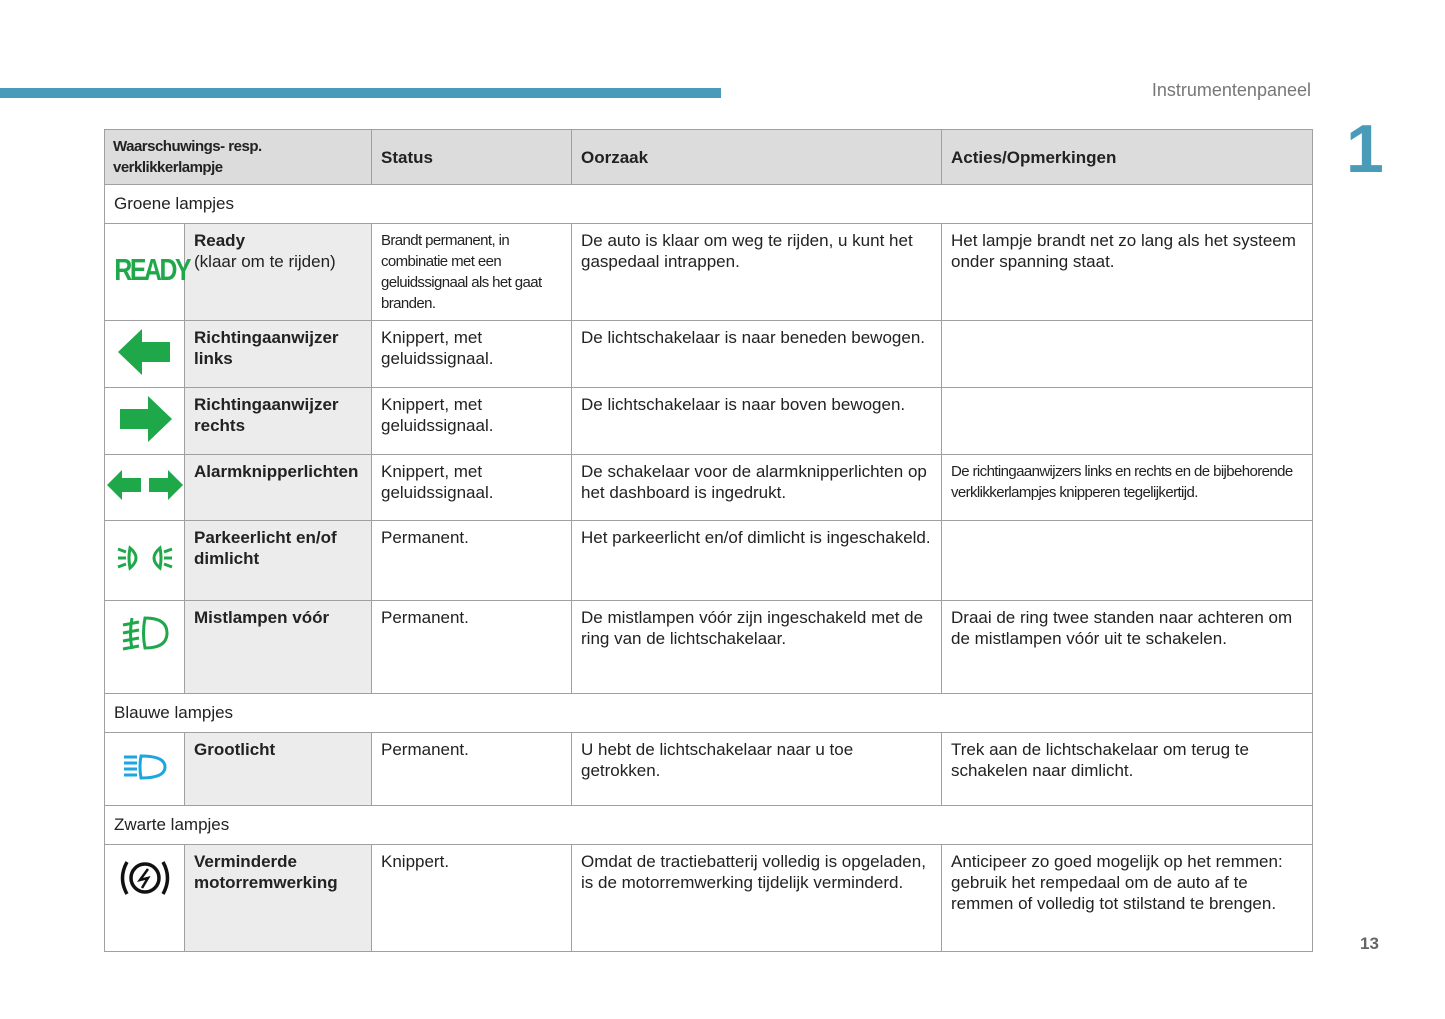  I want to click on lamp-label: Grootlicht, so click(278, 769).